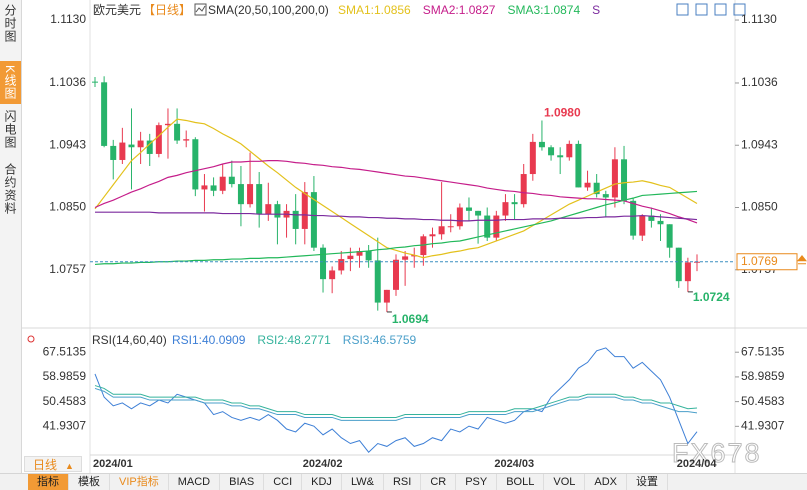  Describe the element at coordinates (48, 482) in the screenshot. I see `toolbar-item: 指标` at that location.